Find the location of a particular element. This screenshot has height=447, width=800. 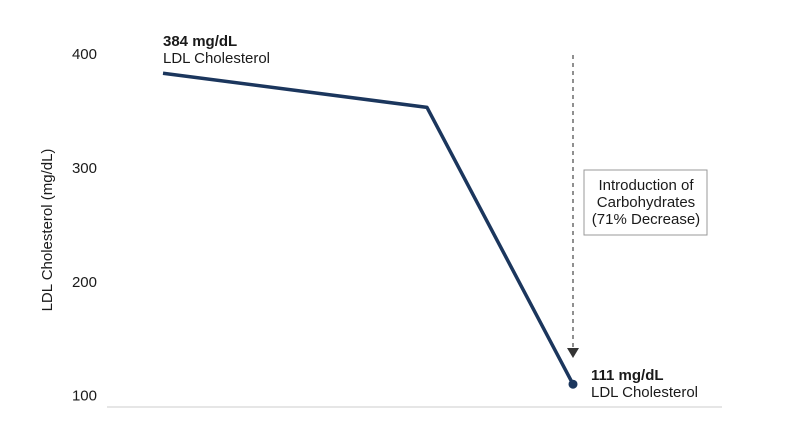

value-label: 384 mg/dL is located at coordinates (200, 41).